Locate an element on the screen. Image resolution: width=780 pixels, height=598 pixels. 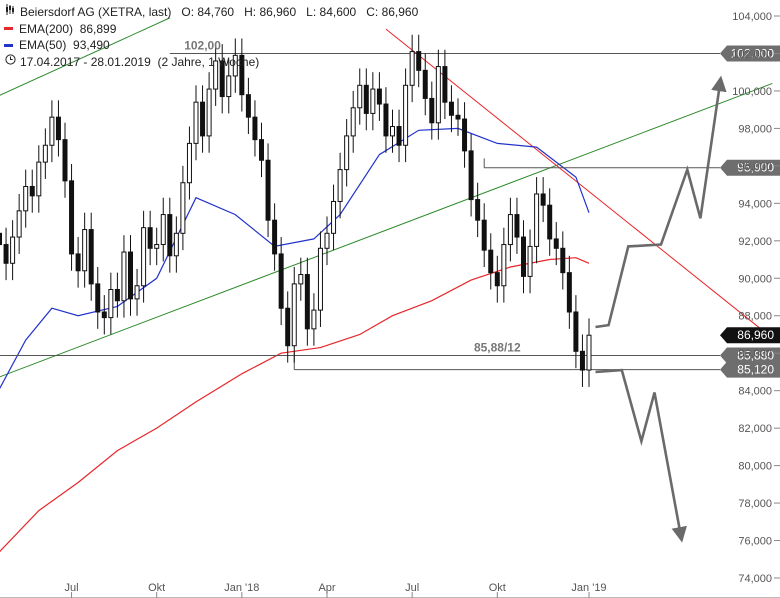
open-label: O: is located at coordinates (188, 12).